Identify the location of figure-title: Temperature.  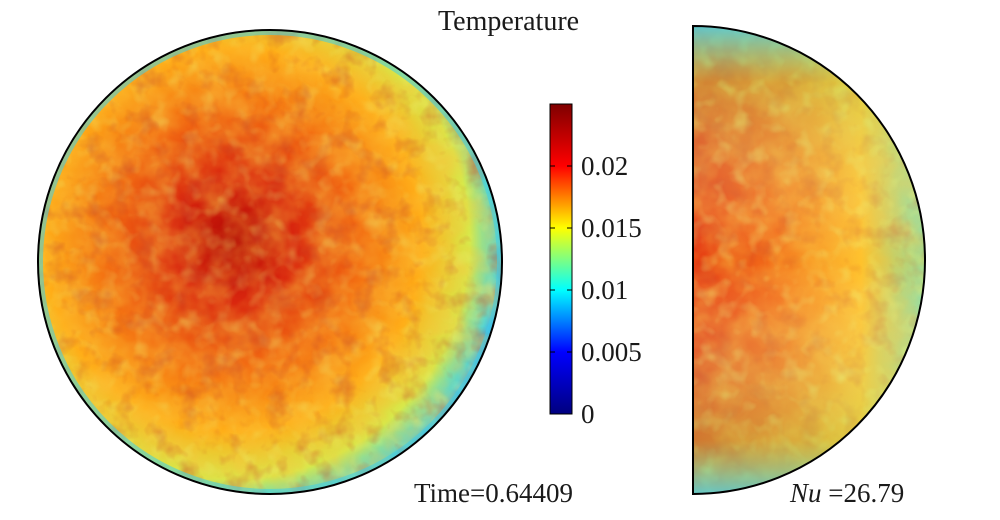
(509, 21).